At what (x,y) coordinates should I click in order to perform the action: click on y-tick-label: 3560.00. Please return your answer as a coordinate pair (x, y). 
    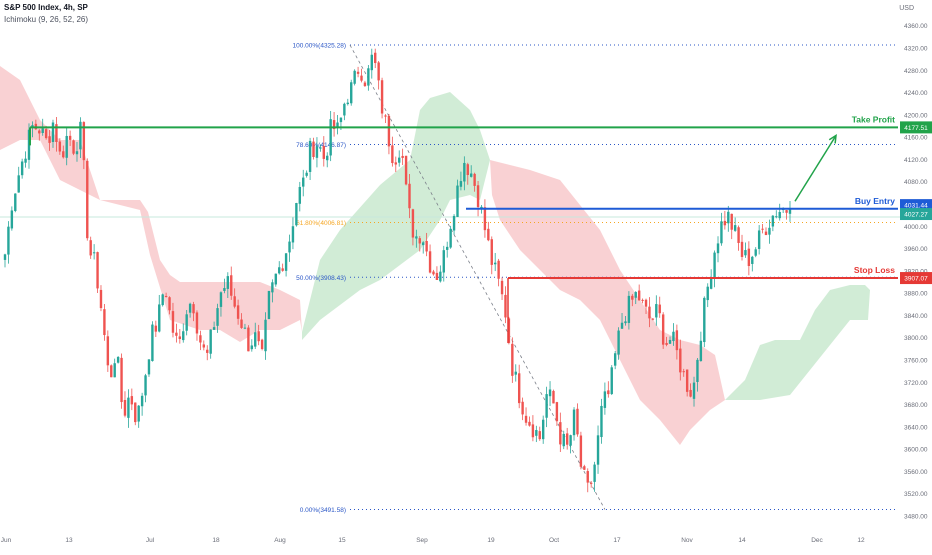
    Looking at the image, I should click on (916, 472).